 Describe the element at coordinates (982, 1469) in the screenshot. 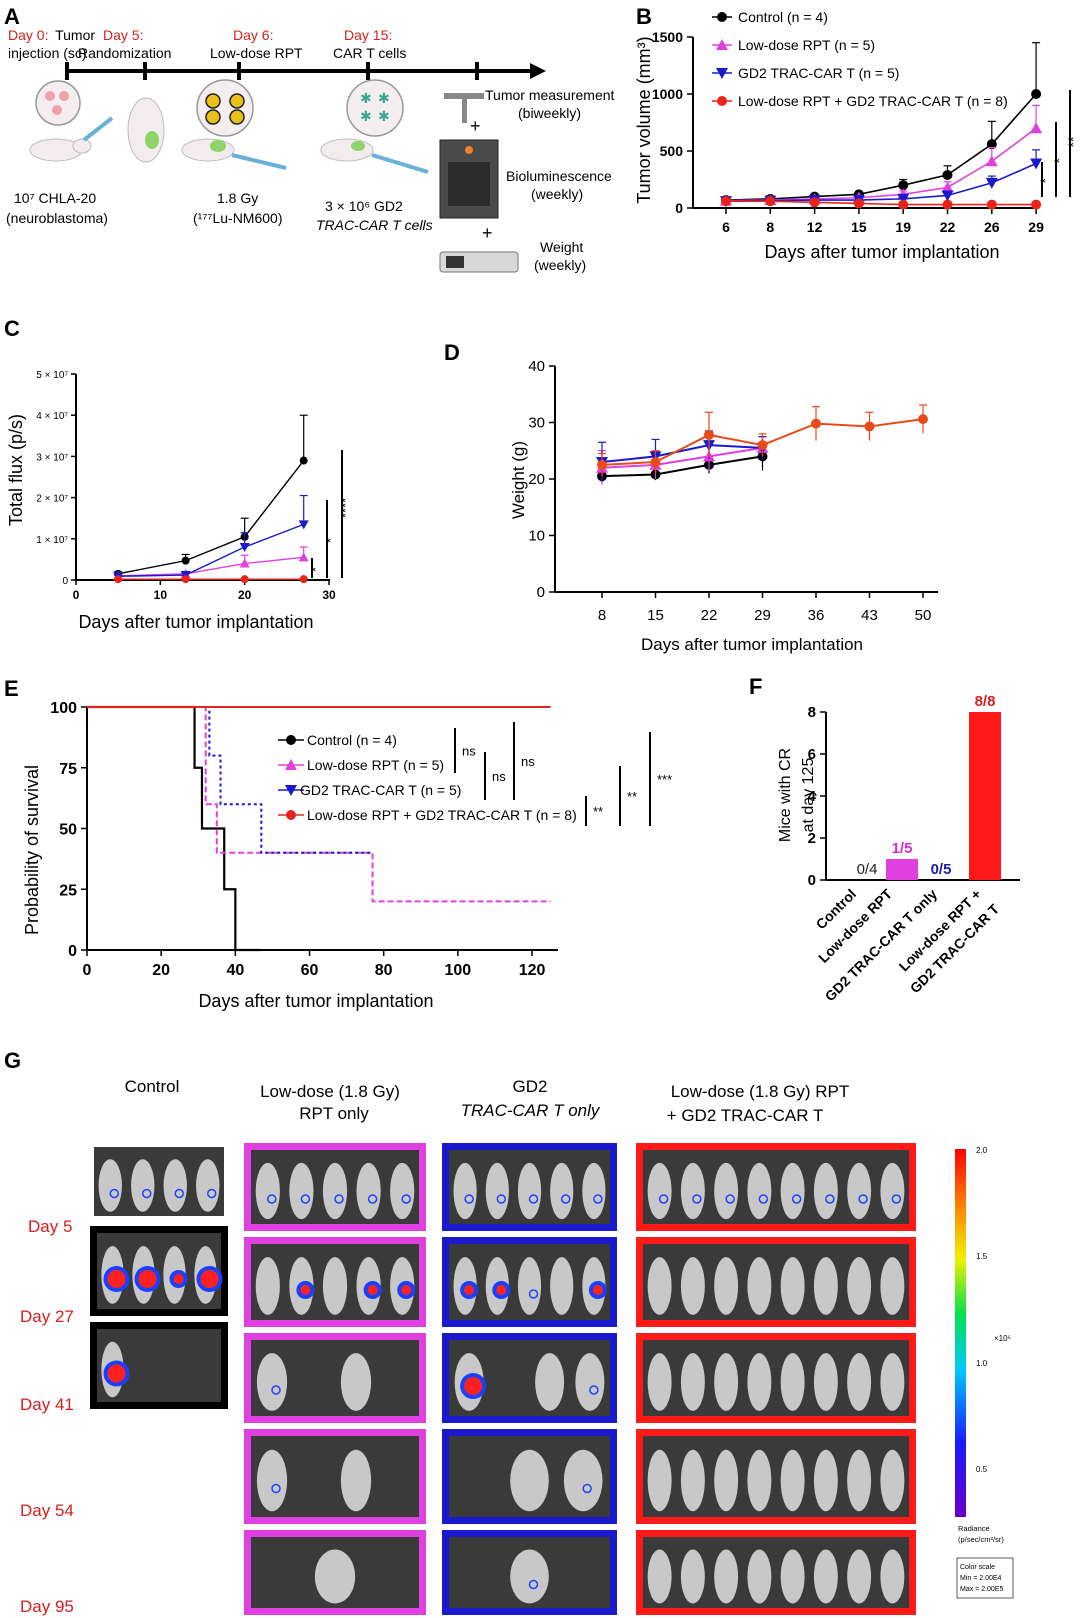

I see `scale-tick-0-5: 0.5` at that location.